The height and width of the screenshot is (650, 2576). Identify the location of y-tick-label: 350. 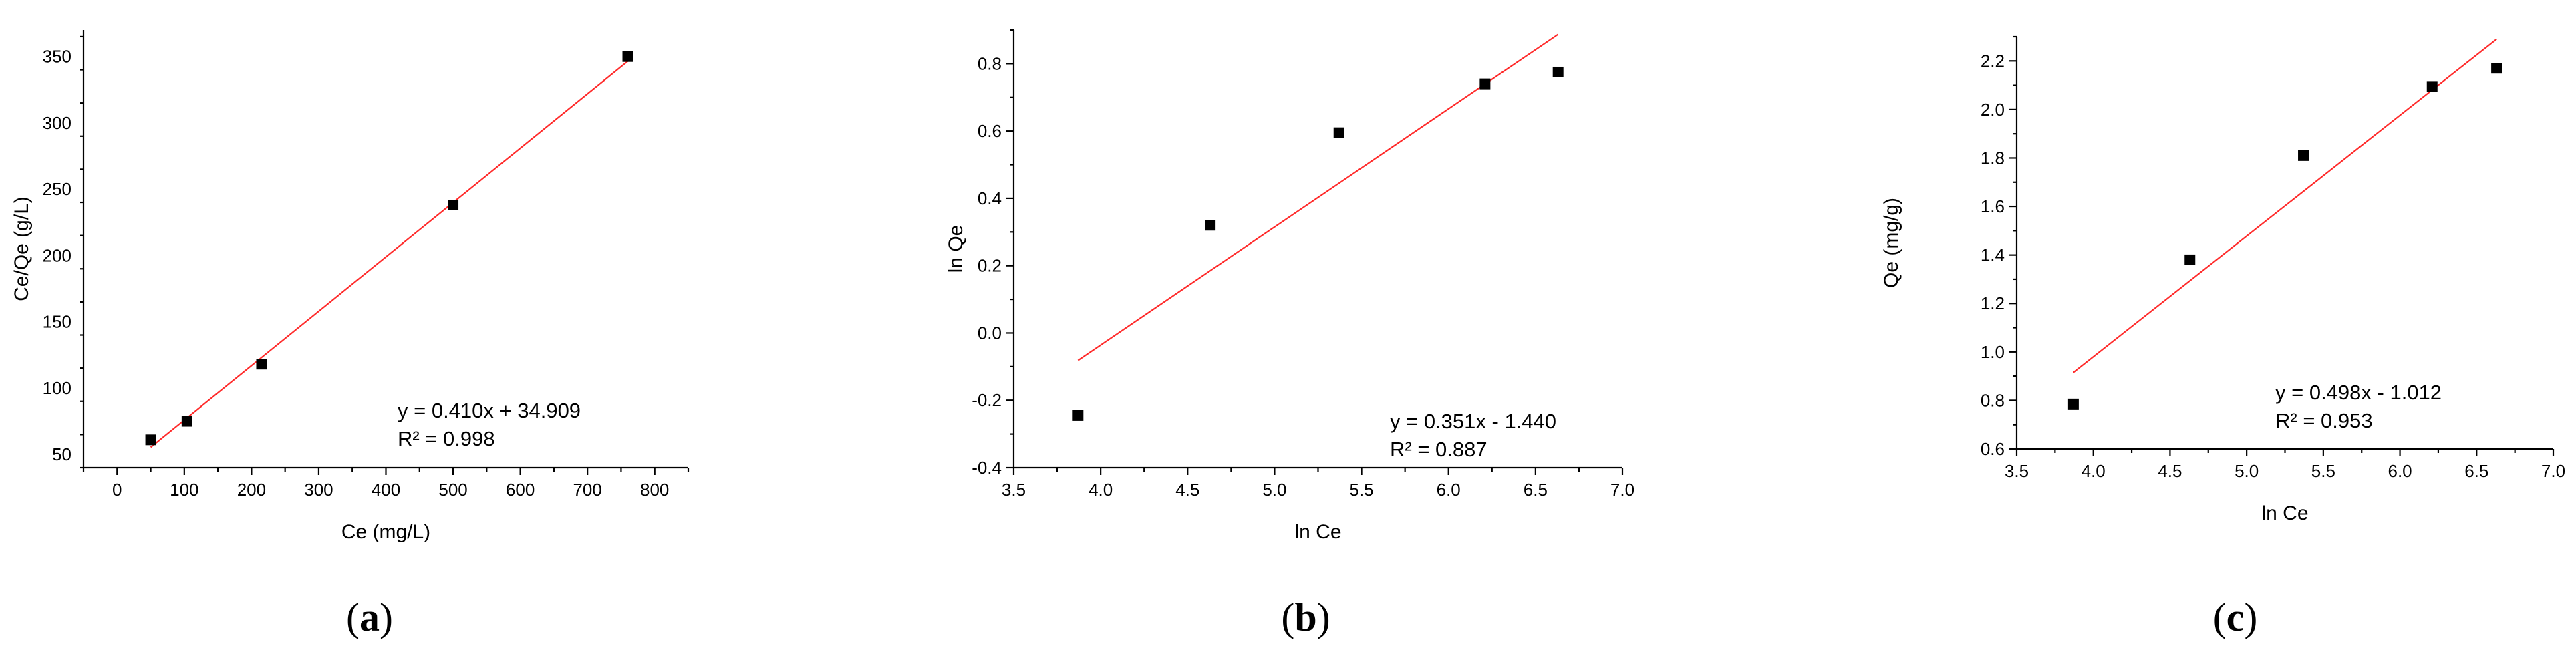
(57, 57).